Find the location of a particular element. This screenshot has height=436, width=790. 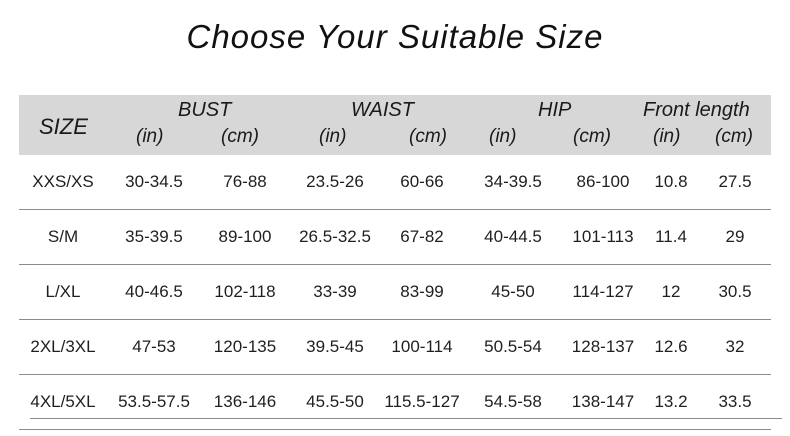

table-cell: 34-39.5 is located at coordinates (513, 181).